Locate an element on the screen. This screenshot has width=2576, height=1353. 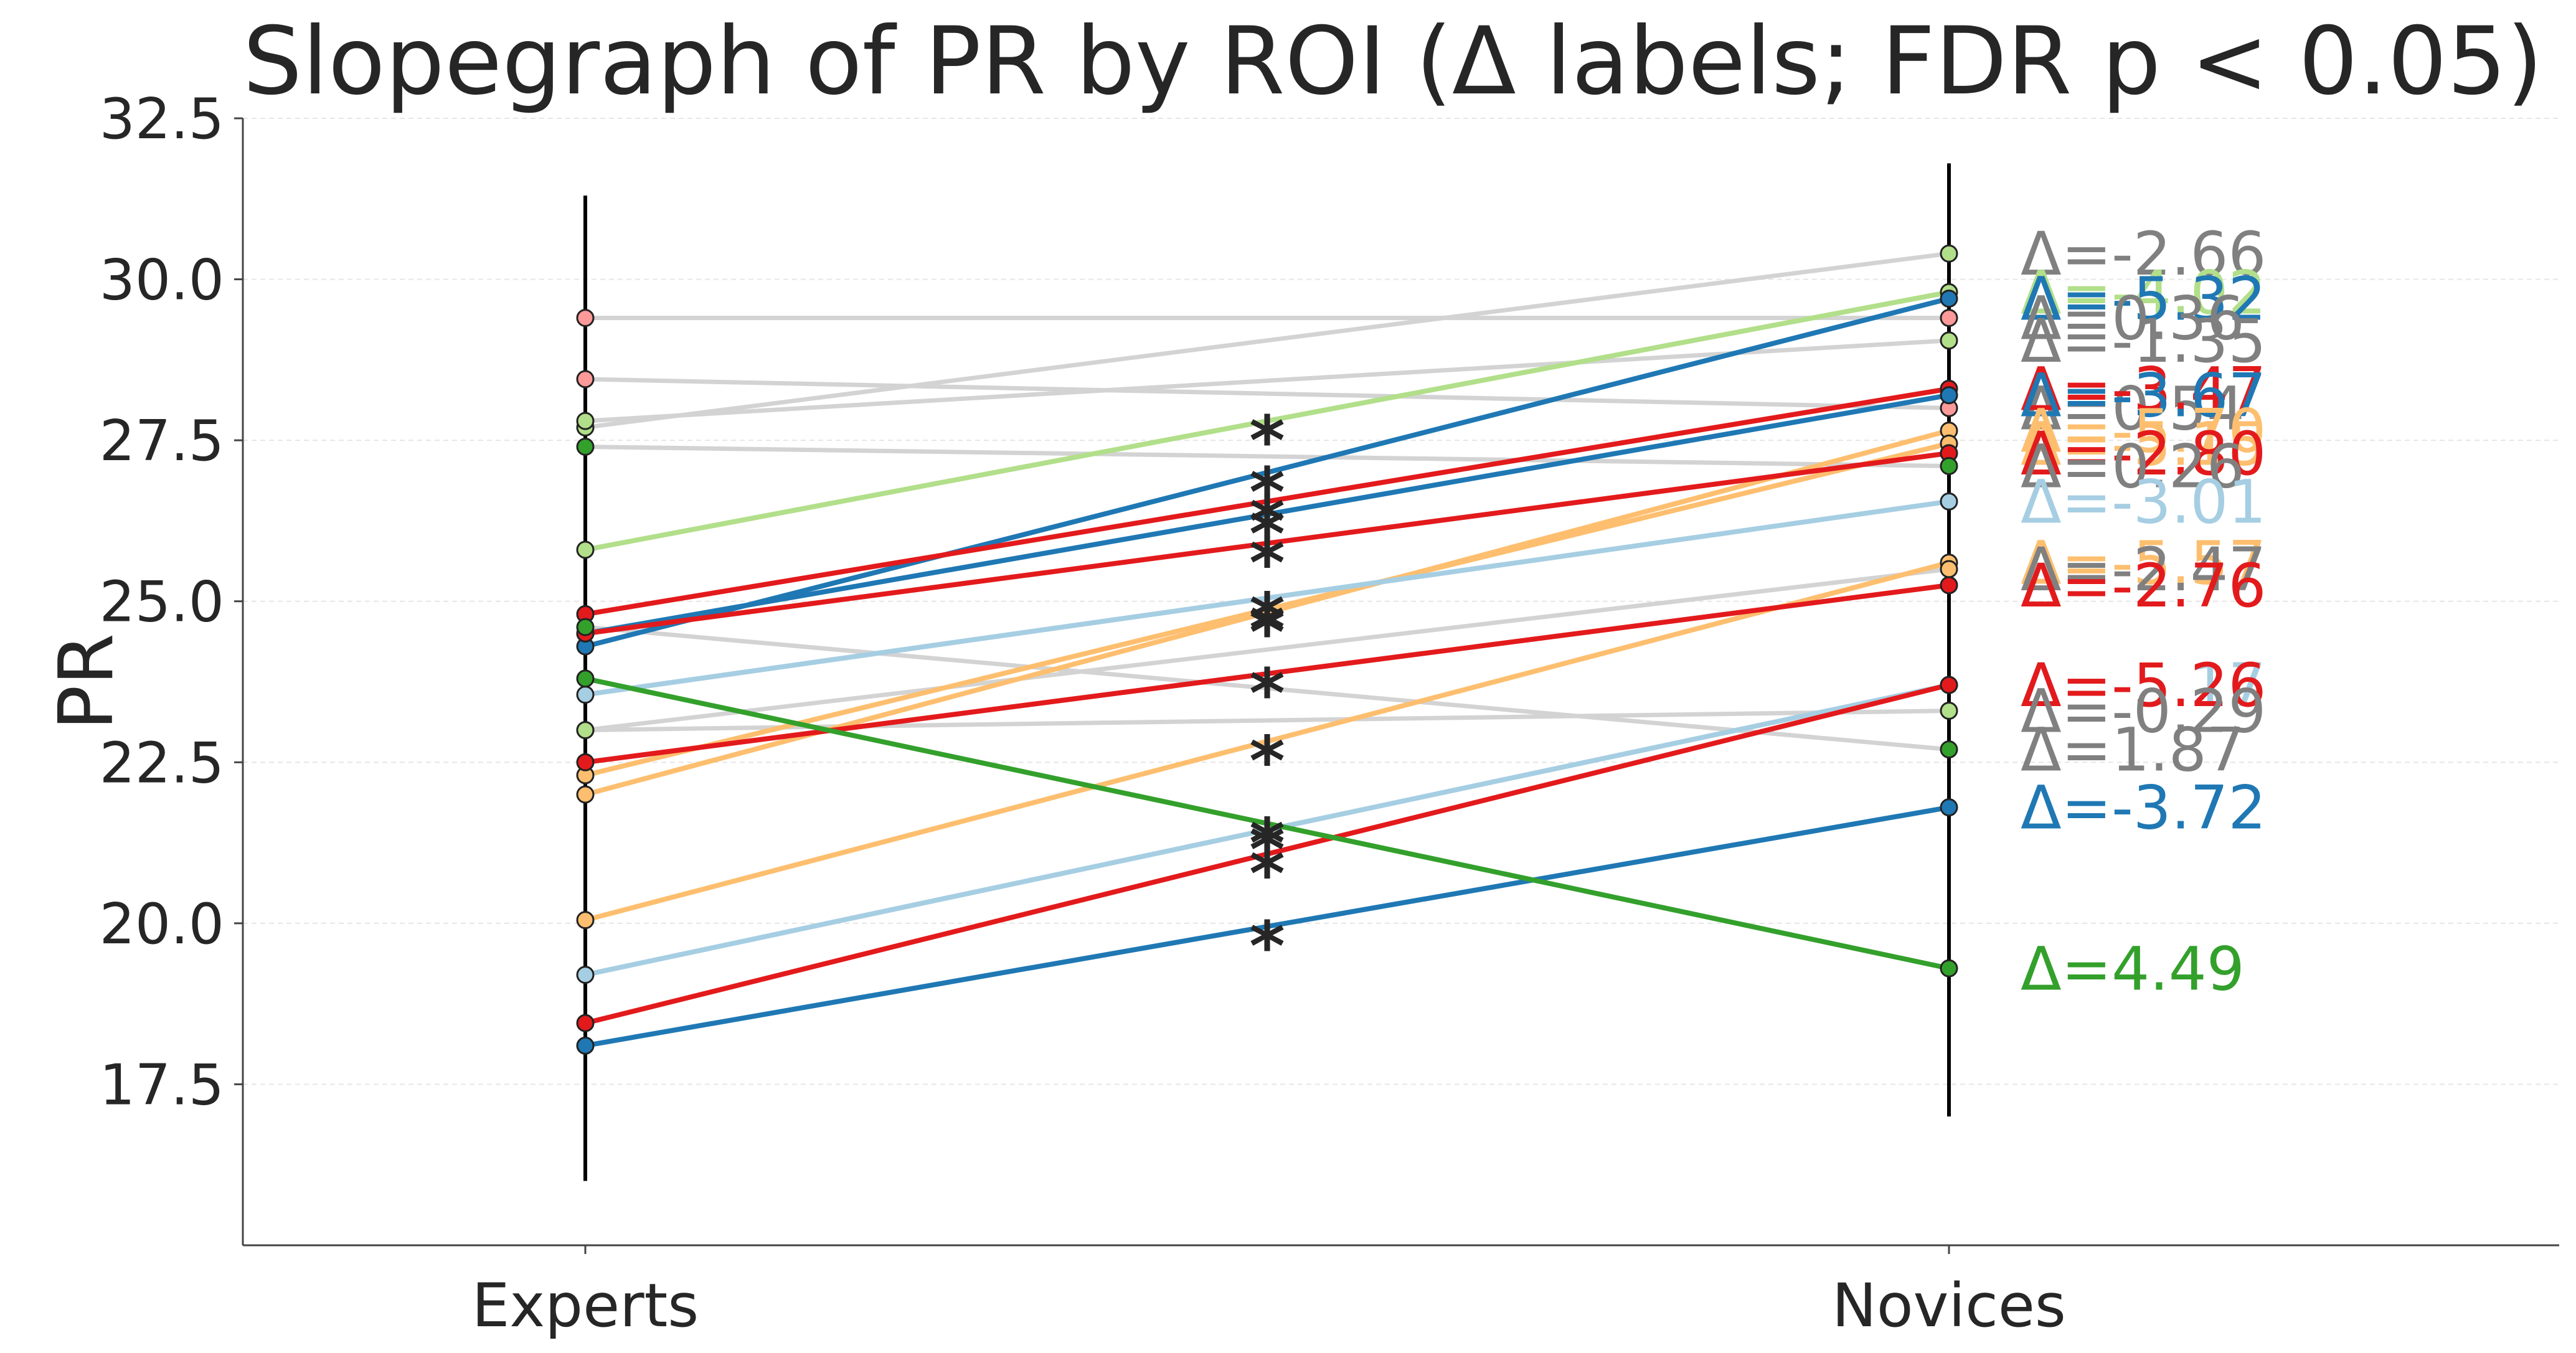
delta-label: Δ=1.87 is located at coordinates (2133, 750).